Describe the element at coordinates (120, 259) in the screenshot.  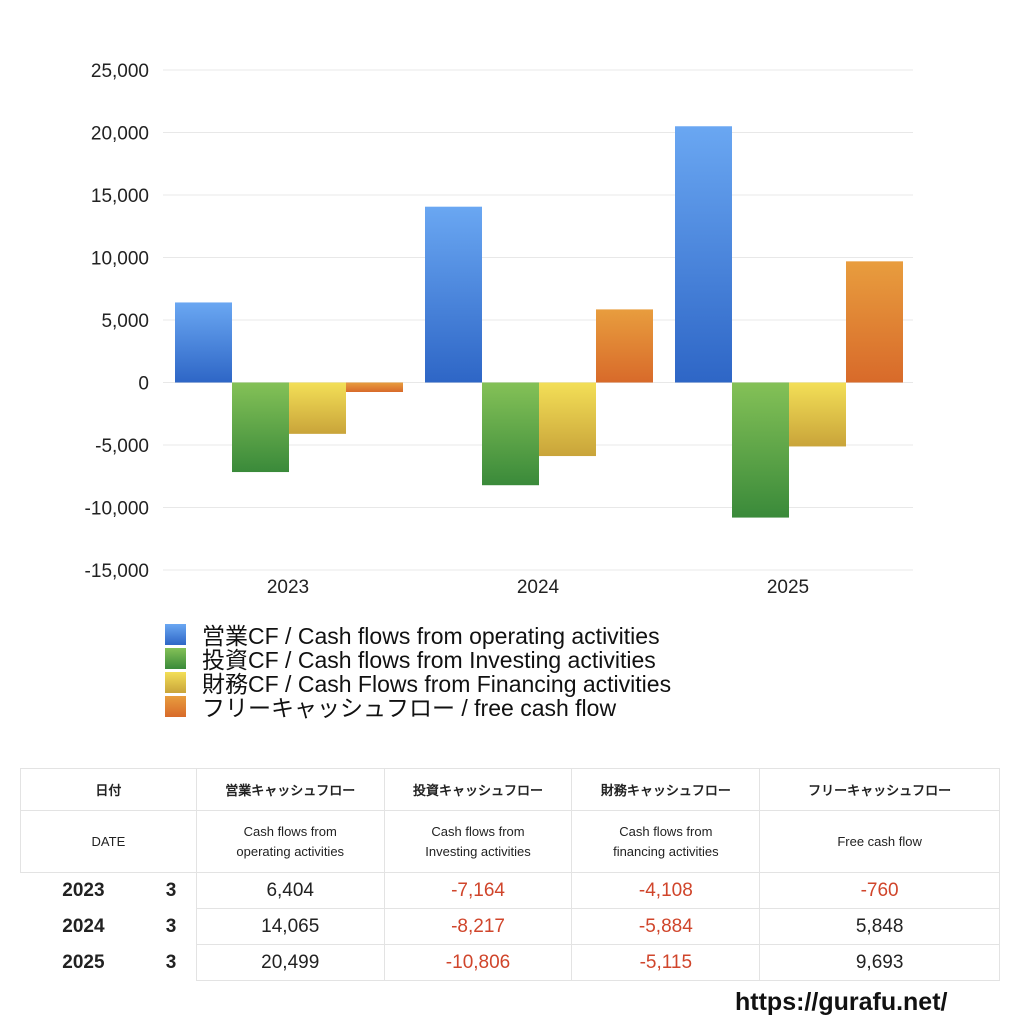
I see `y-tick-label: 10,000` at that location.